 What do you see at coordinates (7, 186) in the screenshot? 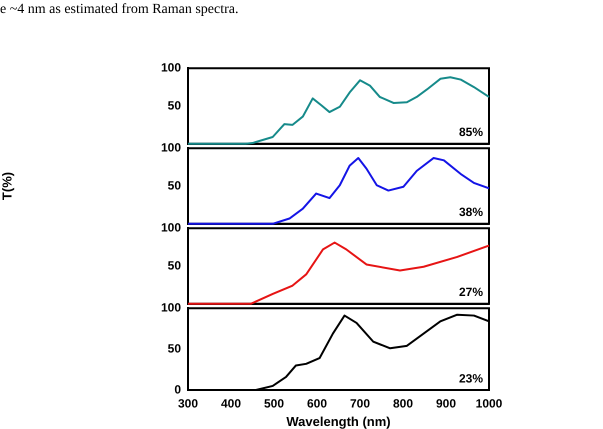
I see `y-axis-title: T(%)` at bounding box center [7, 186].